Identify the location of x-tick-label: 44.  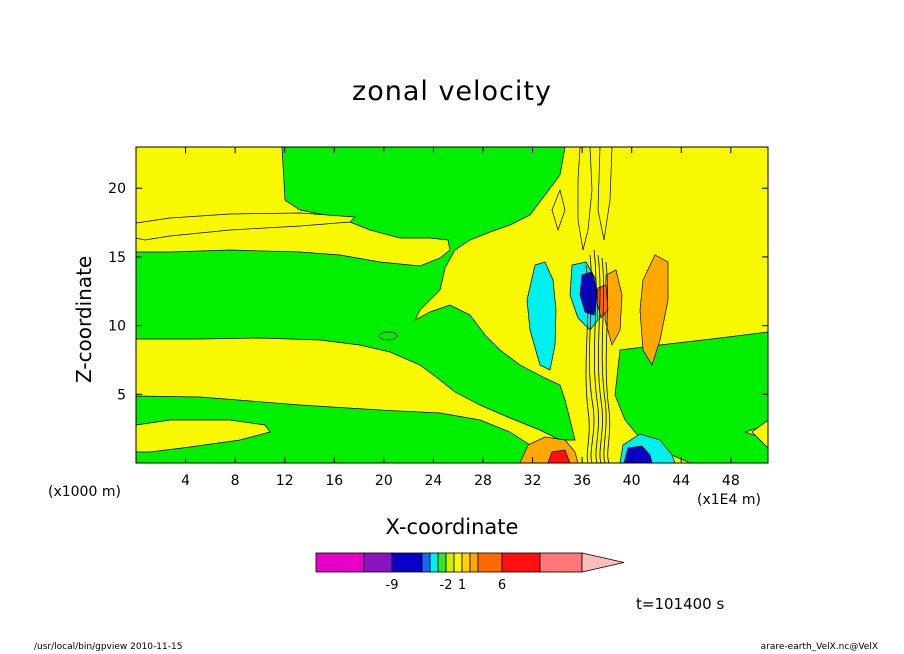
(681, 481).